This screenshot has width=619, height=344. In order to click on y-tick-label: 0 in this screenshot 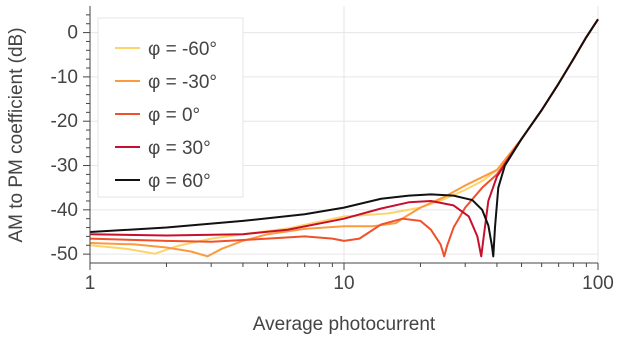, I will do `click(72, 33)`.